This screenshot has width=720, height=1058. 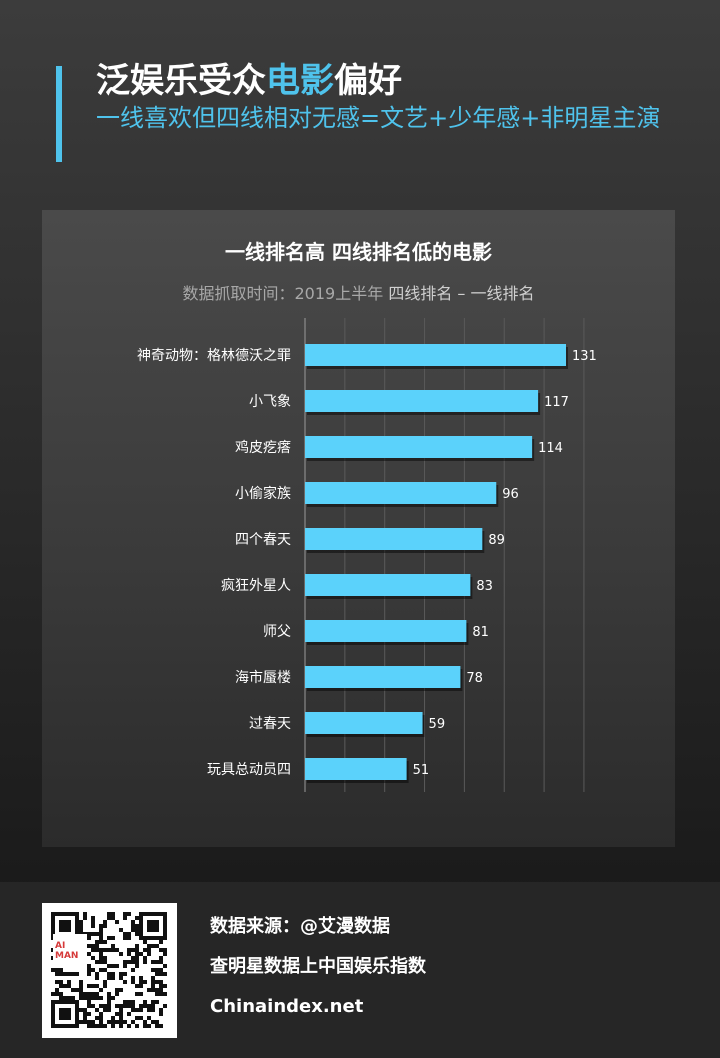 What do you see at coordinates (358, 252) in the screenshot?
I see `chart-title: 一线排名高 四线排名低的电影` at bounding box center [358, 252].